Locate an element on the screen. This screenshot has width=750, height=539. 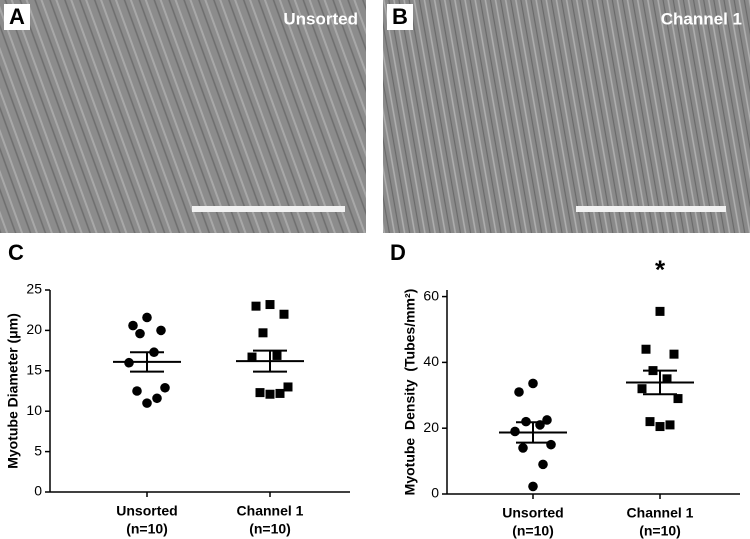
y-tick-label: 60 is located at coordinates (431, 295).